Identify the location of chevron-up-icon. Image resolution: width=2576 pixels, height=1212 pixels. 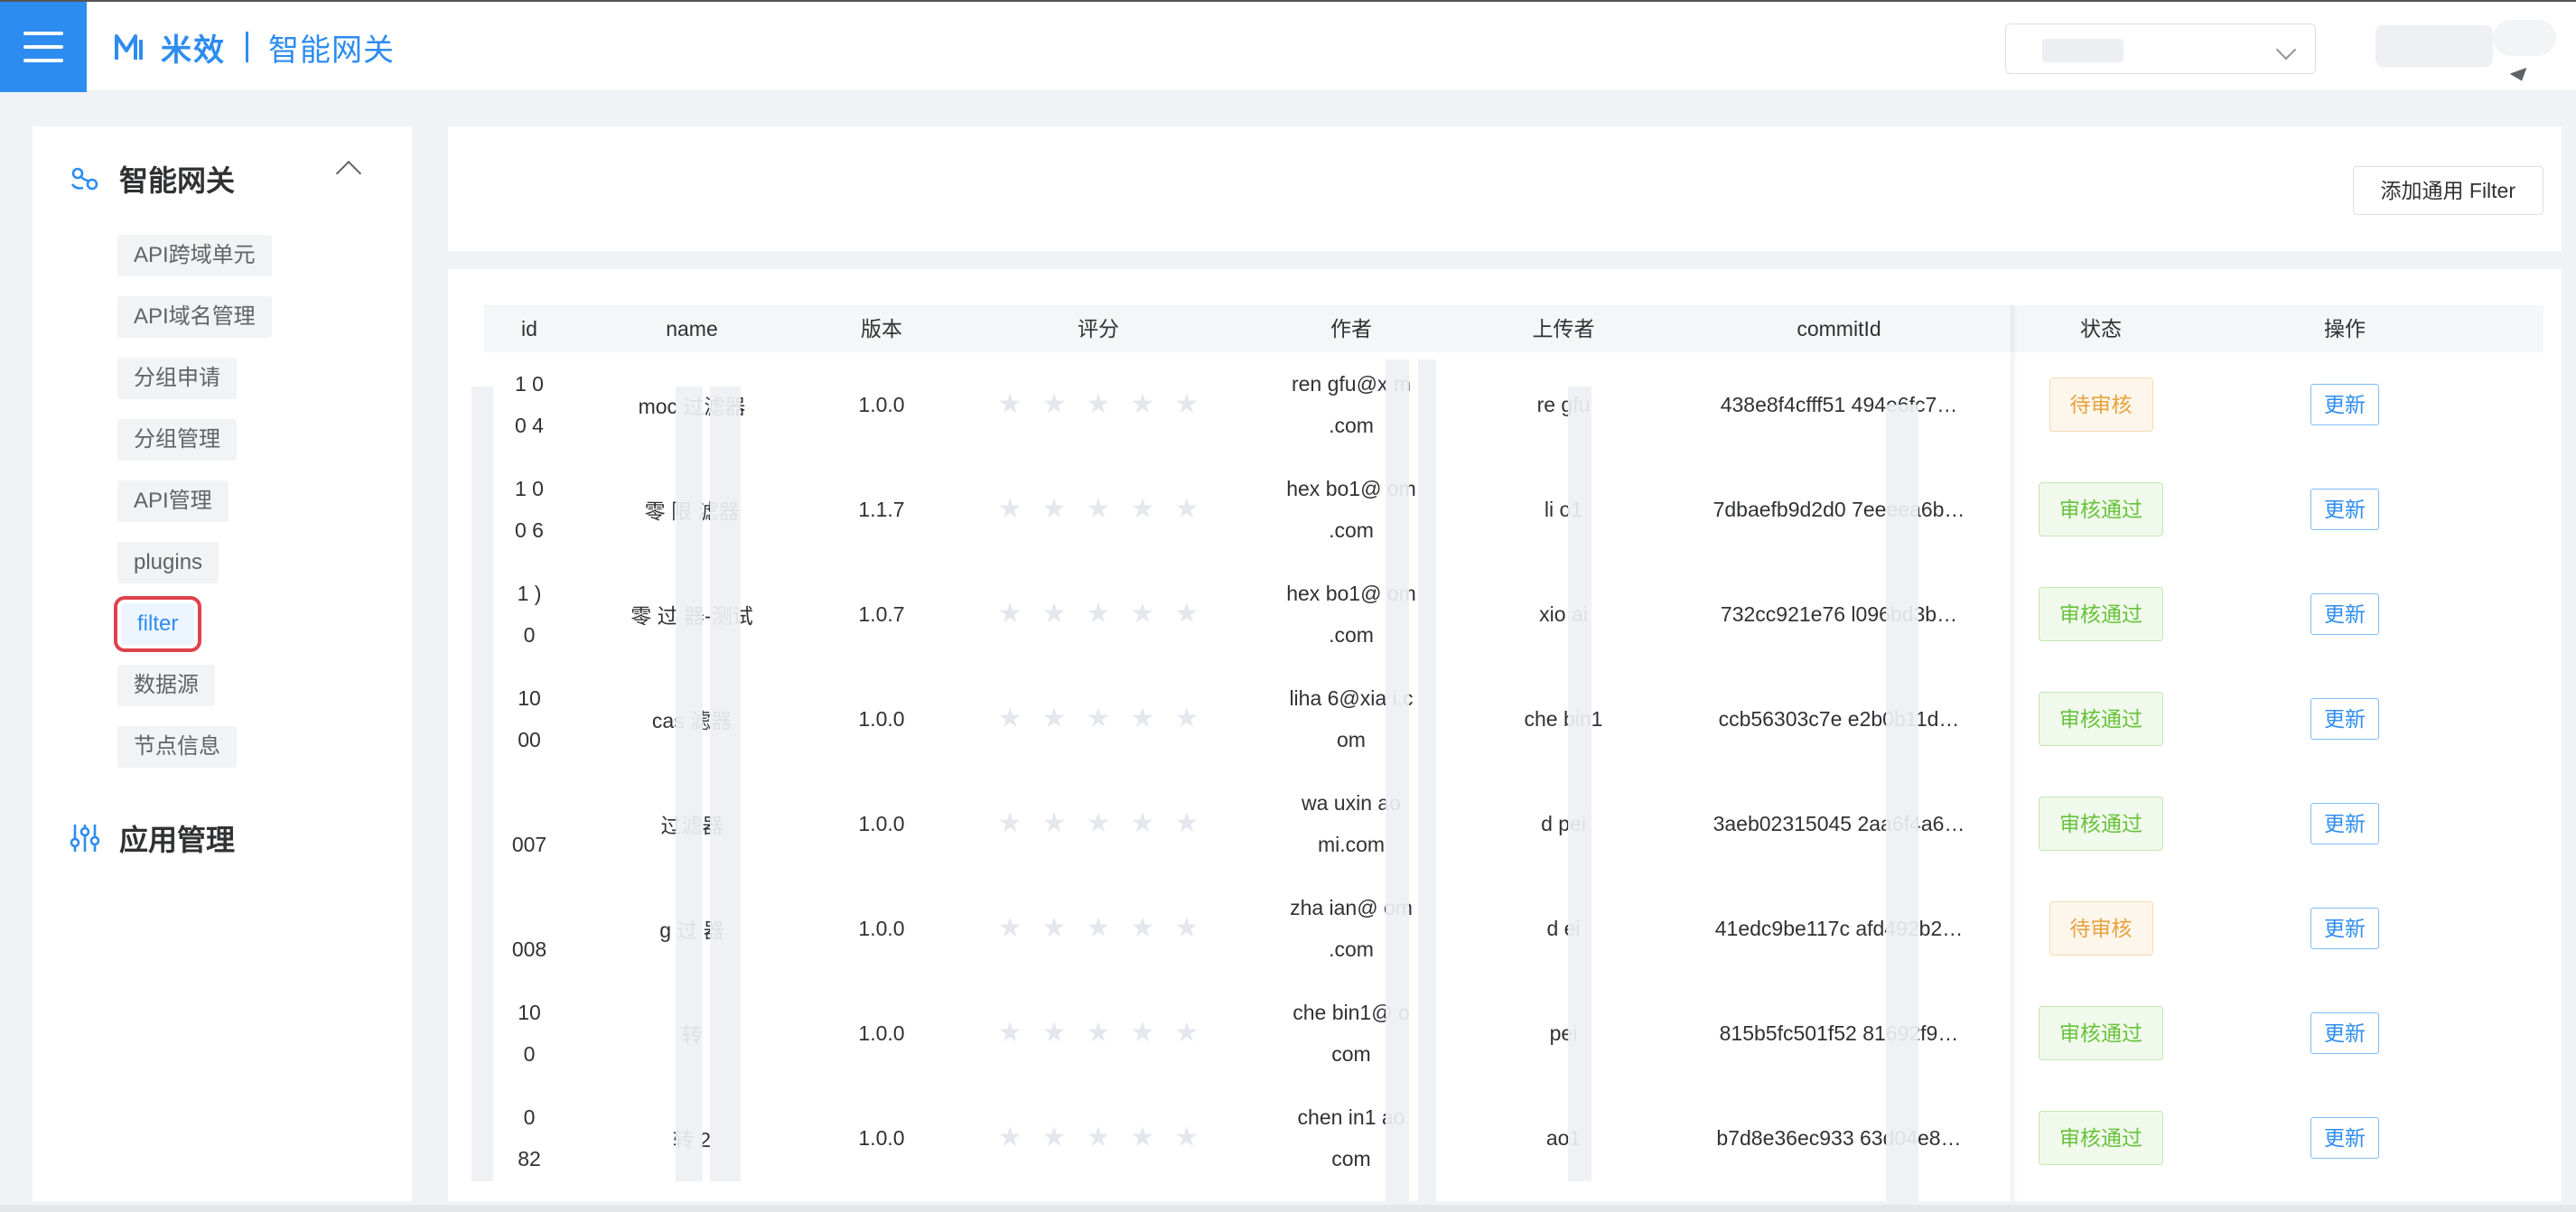
(348, 173).